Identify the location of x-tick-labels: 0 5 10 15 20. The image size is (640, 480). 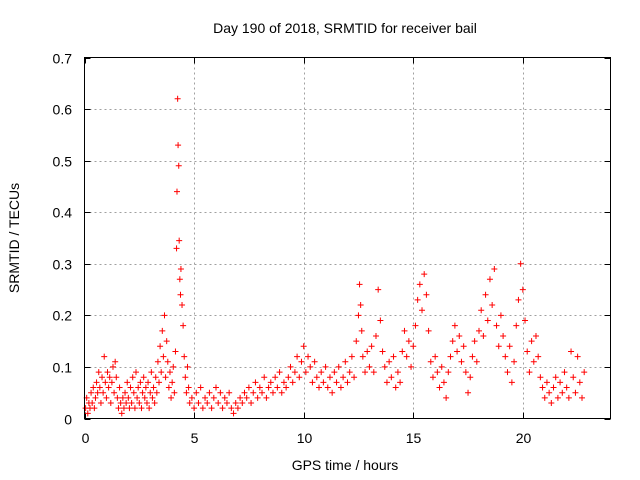
(307, 438).